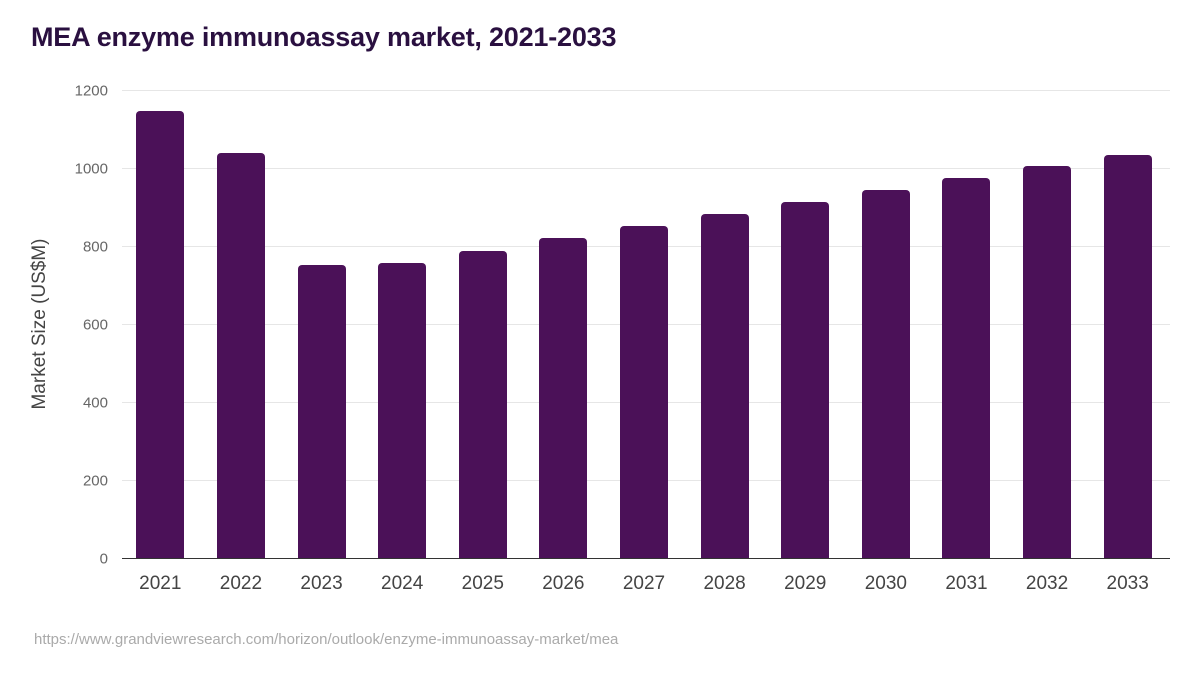 This screenshot has width=1200, height=675. I want to click on x-tick-label: 2024, so click(402, 583).